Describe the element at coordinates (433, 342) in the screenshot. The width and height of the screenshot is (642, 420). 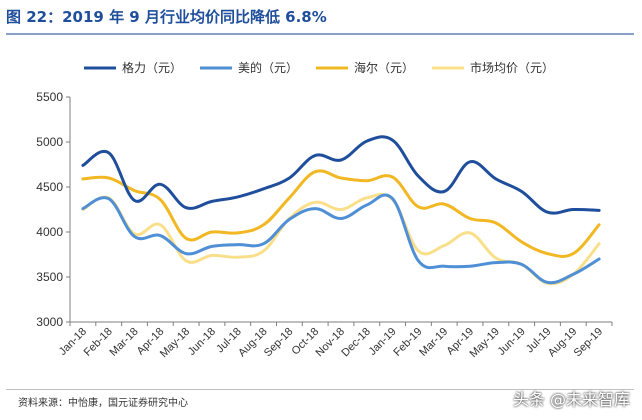
I see `x-tick-label: Mar-19` at that location.